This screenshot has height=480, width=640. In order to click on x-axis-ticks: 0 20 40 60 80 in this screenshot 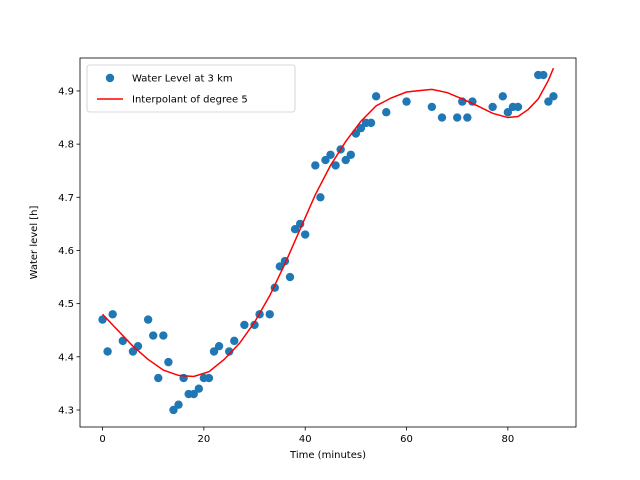, I will do `click(306, 436)`.